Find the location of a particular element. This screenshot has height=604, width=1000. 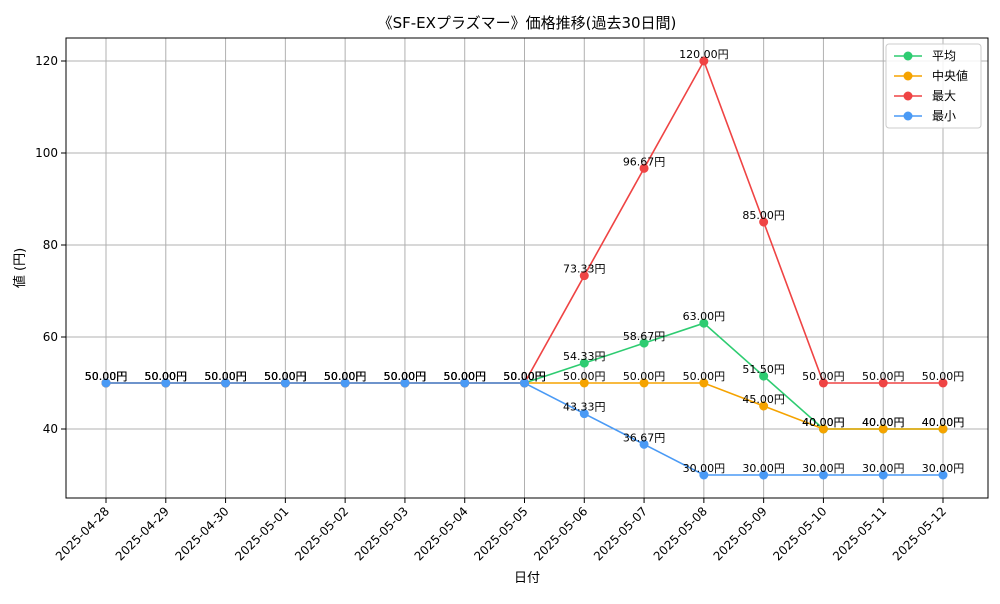

x-axis-label: 日付 is located at coordinates (527, 578).